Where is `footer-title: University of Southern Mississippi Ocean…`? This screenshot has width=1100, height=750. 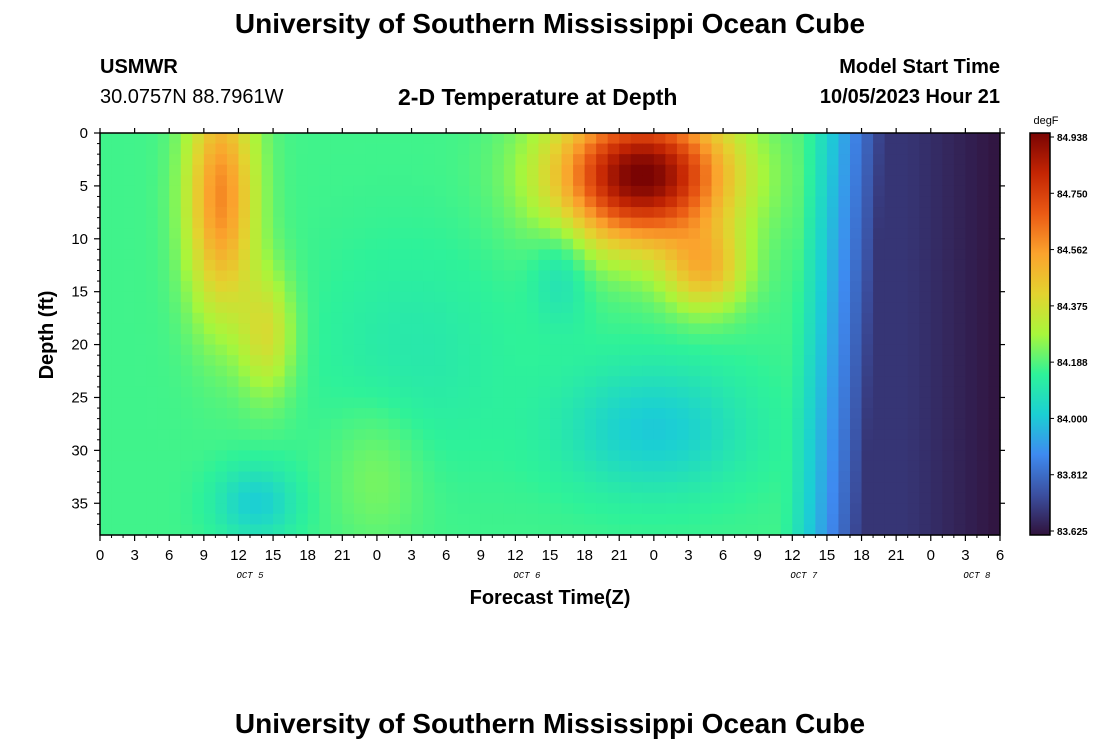
footer-title: University of Southern Mississippi Ocean… is located at coordinates (550, 723).